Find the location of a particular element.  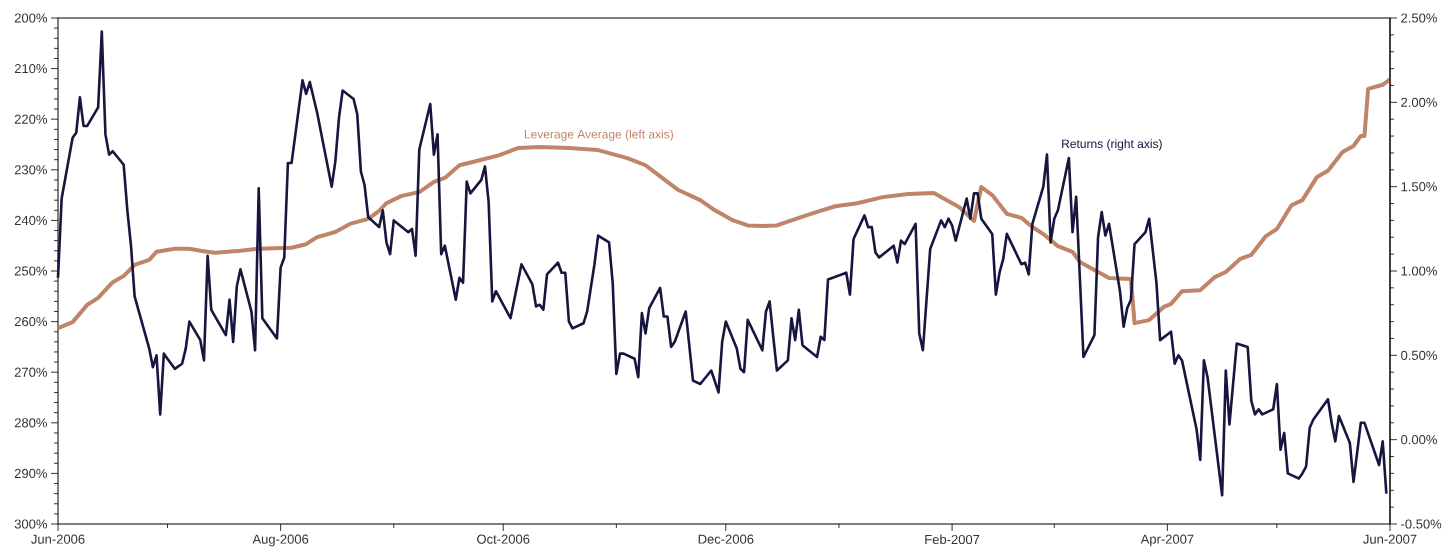

y2-tick-label: 0.50% is located at coordinates (1419, 355).